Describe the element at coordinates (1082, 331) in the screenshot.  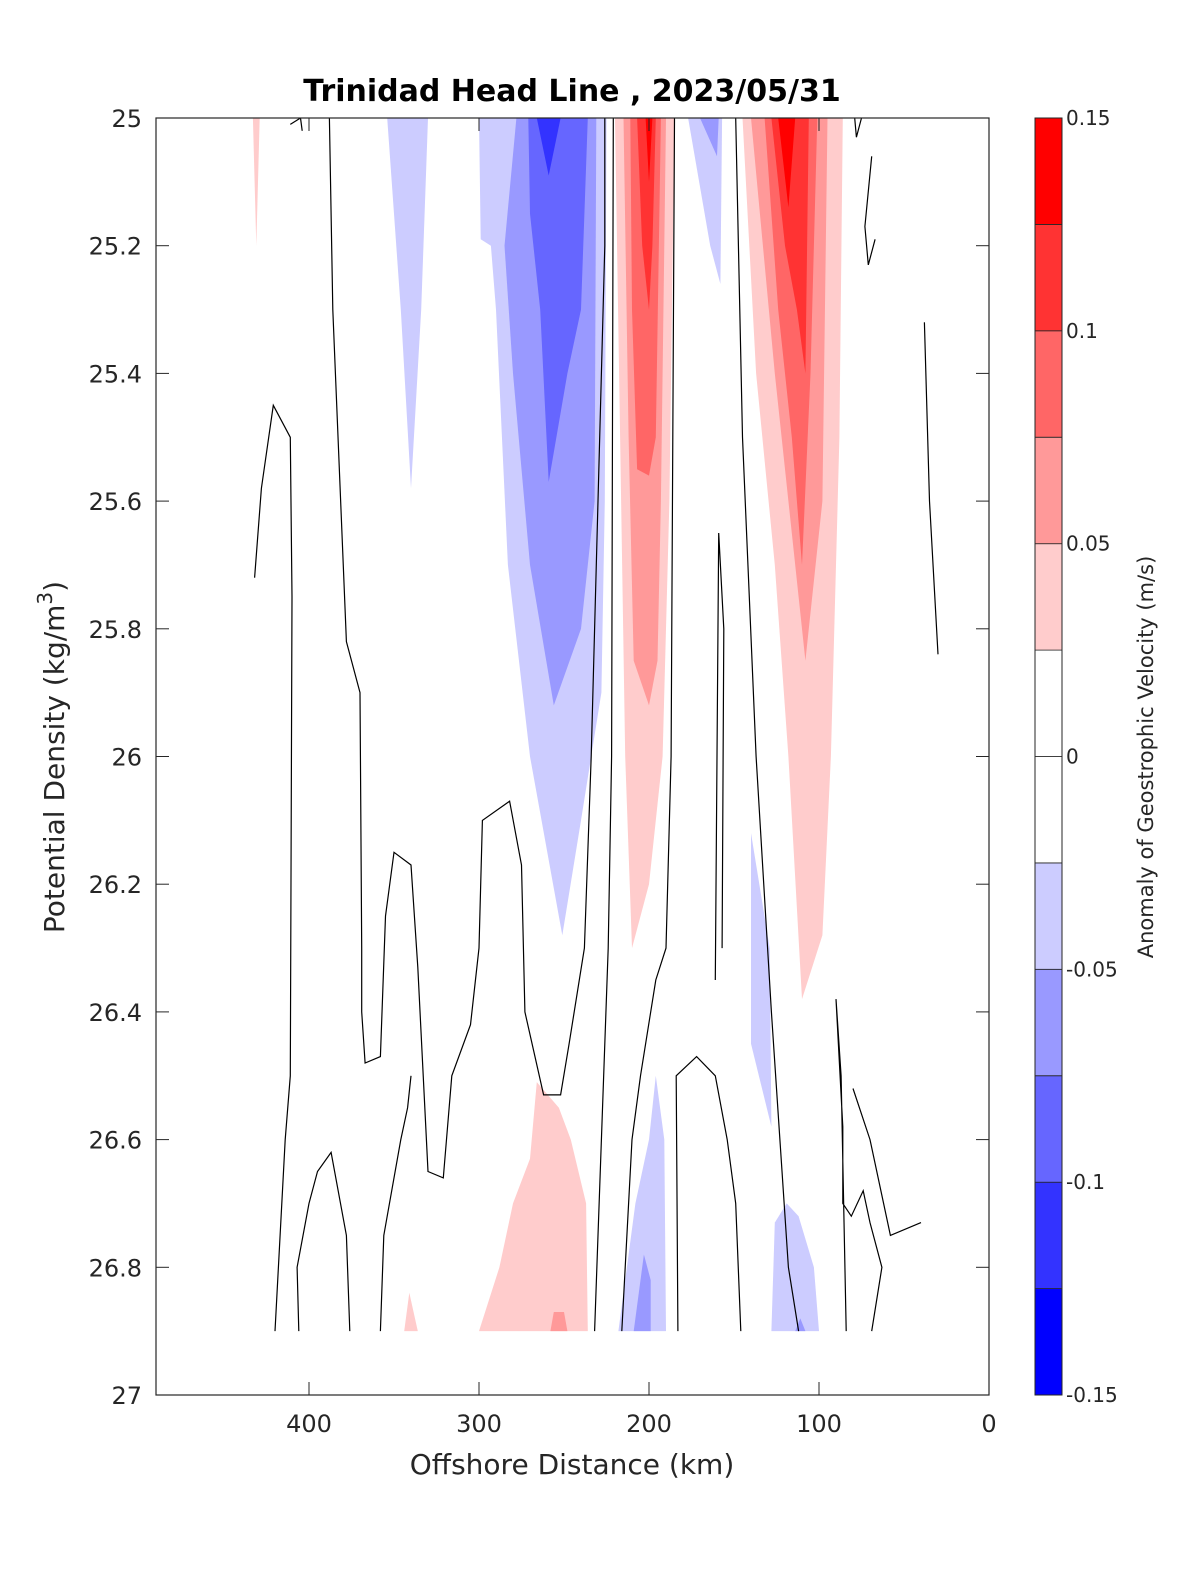
I see `colorbar-tick-label: 0.1` at that location.